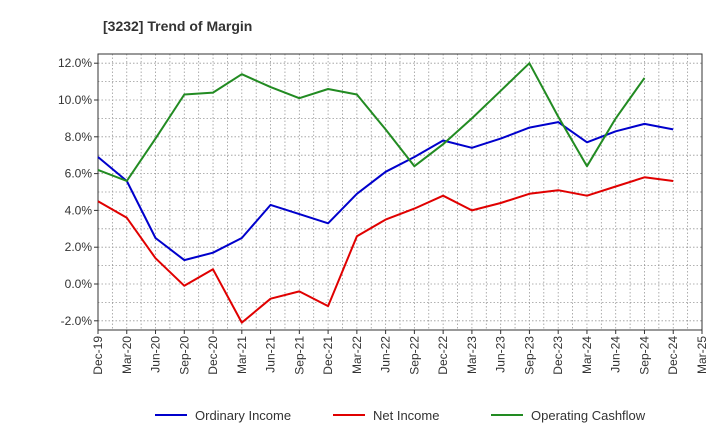 This screenshot has width=720, height=445. I want to click on x-tick-label: Mar-22, so click(357, 355).